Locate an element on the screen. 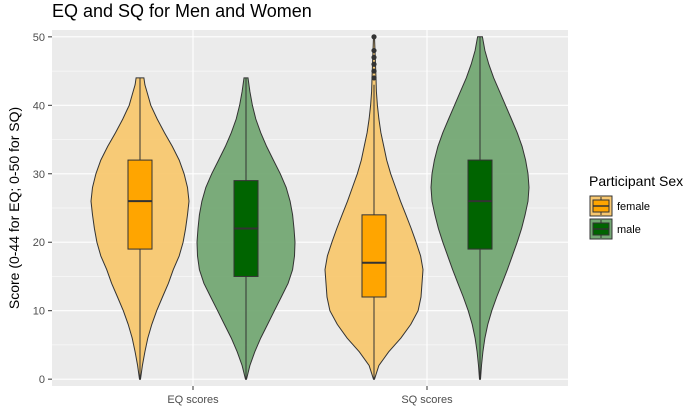  box-female-sq is located at coordinates (374, 256).